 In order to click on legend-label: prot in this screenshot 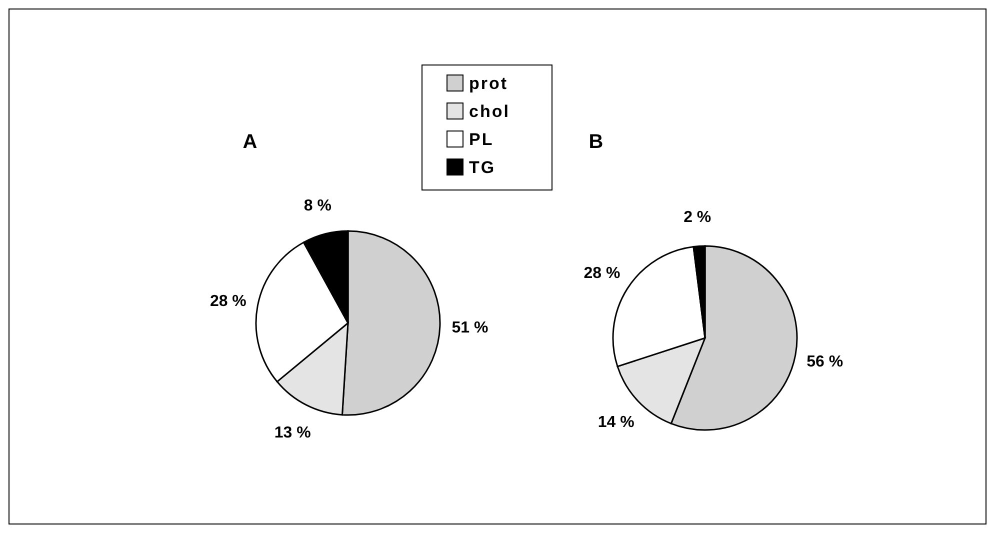, I will do `click(488, 83)`.